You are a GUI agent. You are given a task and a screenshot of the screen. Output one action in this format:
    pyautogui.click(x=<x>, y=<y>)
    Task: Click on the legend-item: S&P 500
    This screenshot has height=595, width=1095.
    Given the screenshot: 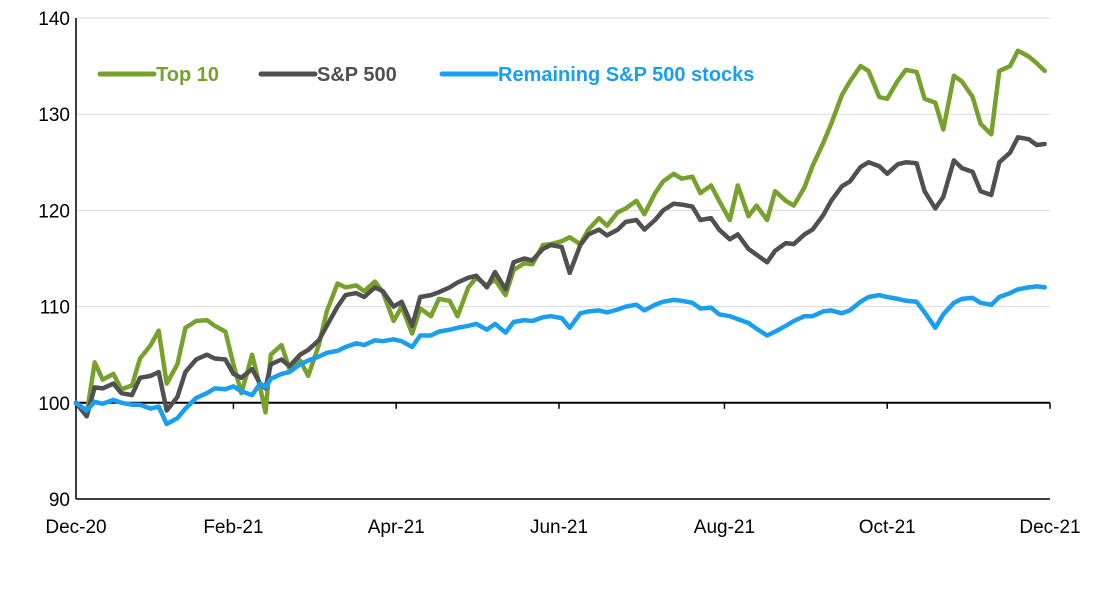 What is the action you would take?
    pyautogui.click(x=327, y=75)
    